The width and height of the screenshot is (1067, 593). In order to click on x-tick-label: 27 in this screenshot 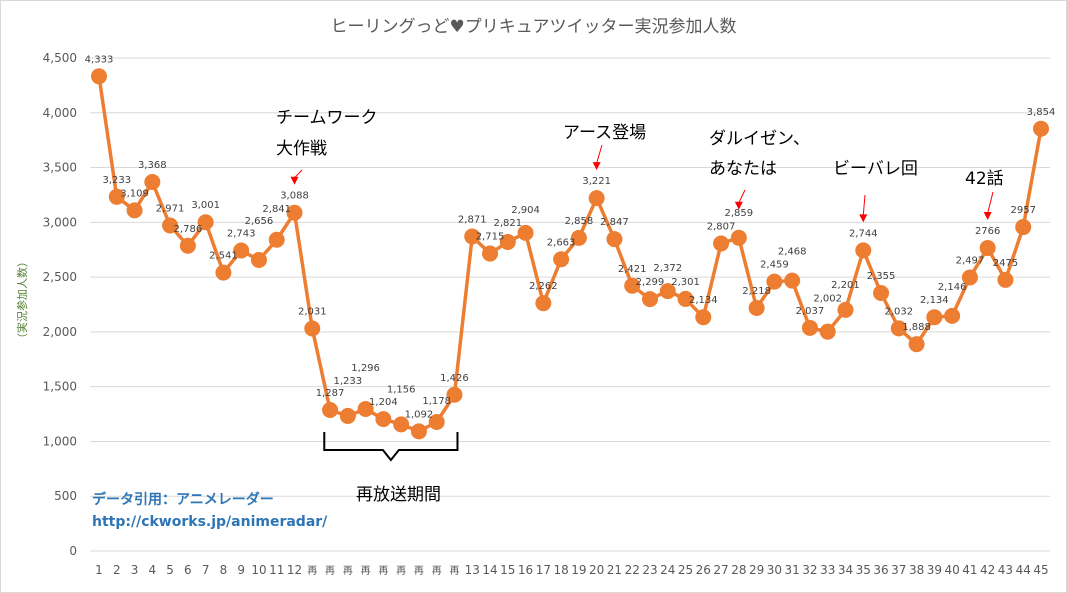, I will do `click(720, 570)`.